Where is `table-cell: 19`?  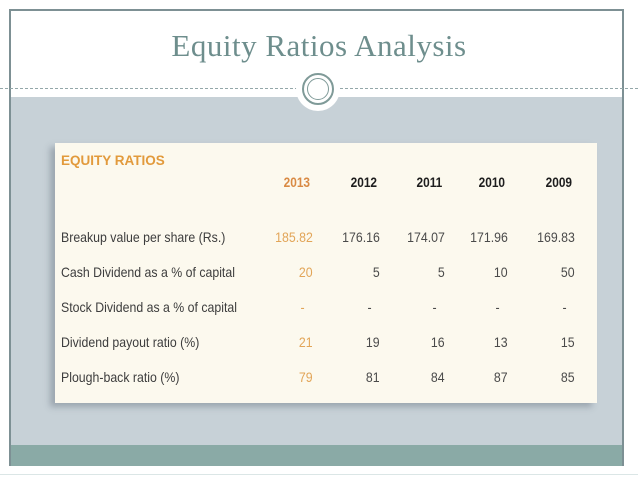 table-cell: 19 is located at coordinates (373, 341).